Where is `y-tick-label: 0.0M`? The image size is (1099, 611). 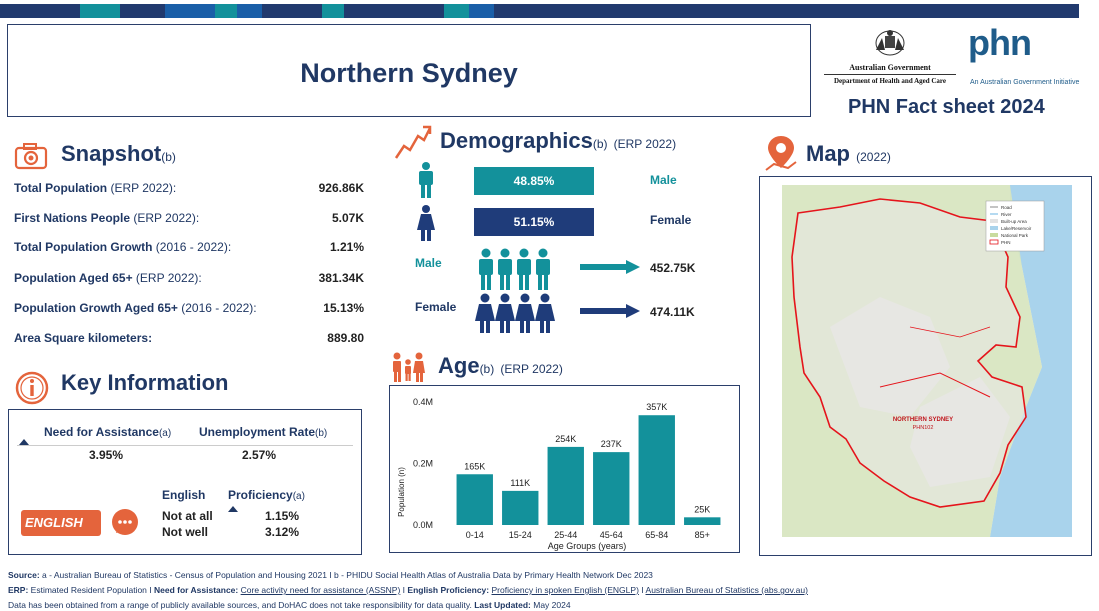 y-tick-label: 0.0M is located at coordinates (423, 525).